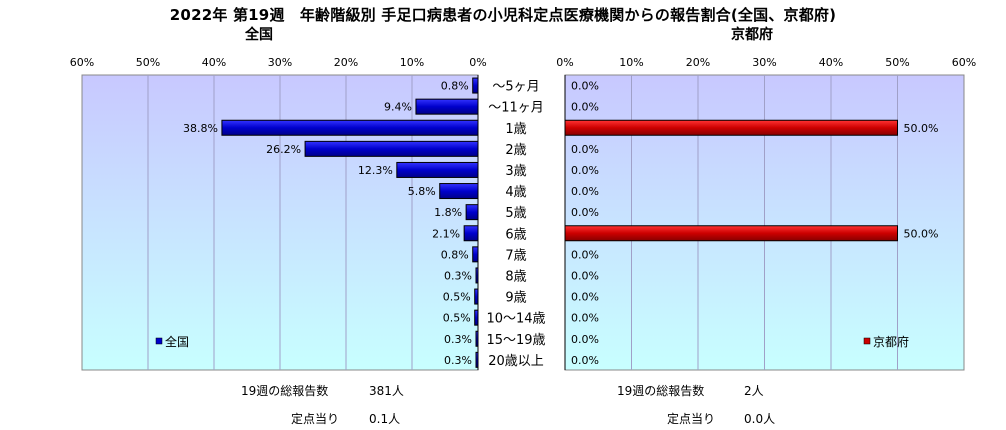 The height and width of the screenshot is (430, 1006). What do you see at coordinates (315, 419) in the screenshot?
I see `national-per-label: 定点当り` at bounding box center [315, 419].